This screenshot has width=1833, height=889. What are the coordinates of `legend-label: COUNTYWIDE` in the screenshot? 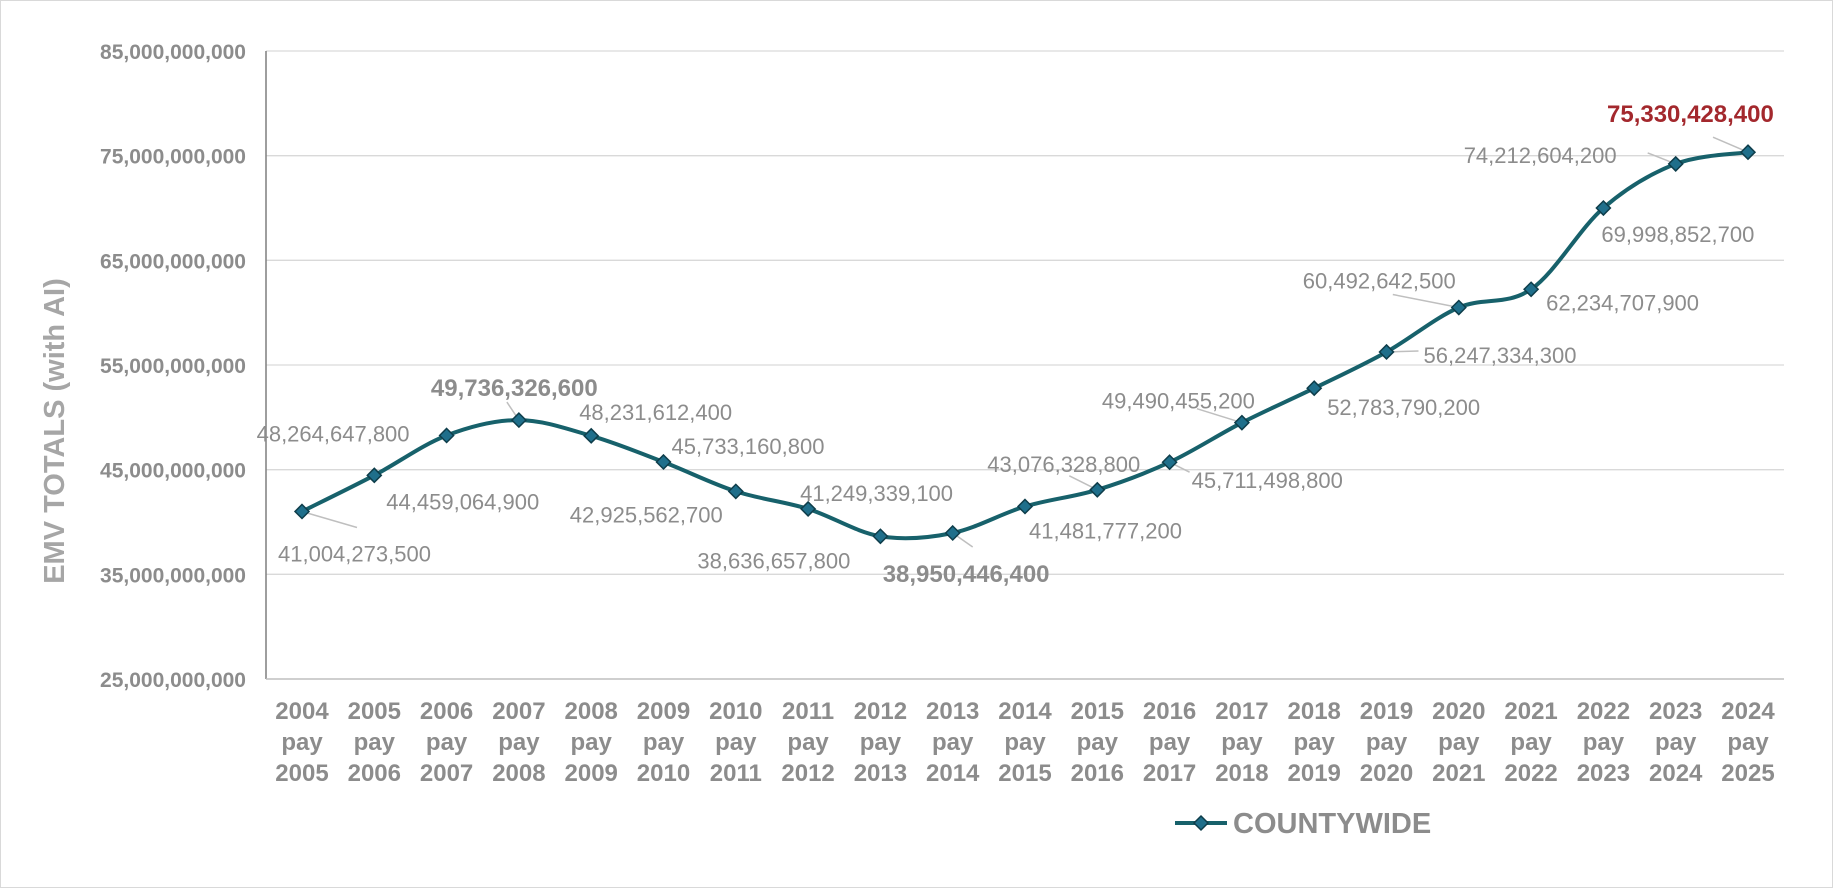 It's located at (1332, 824).